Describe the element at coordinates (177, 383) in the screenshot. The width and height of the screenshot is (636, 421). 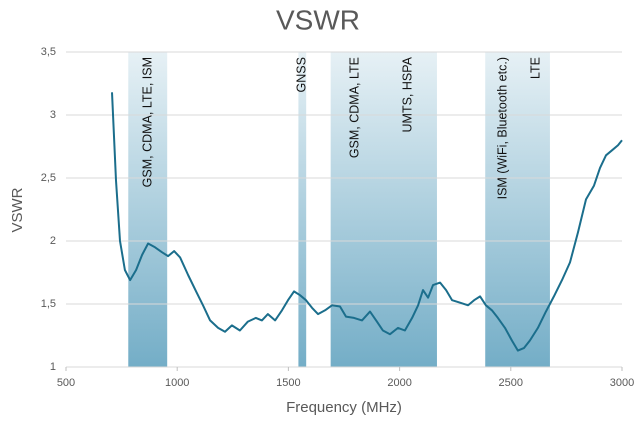
I see `x-tick-label: 1000` at that location.